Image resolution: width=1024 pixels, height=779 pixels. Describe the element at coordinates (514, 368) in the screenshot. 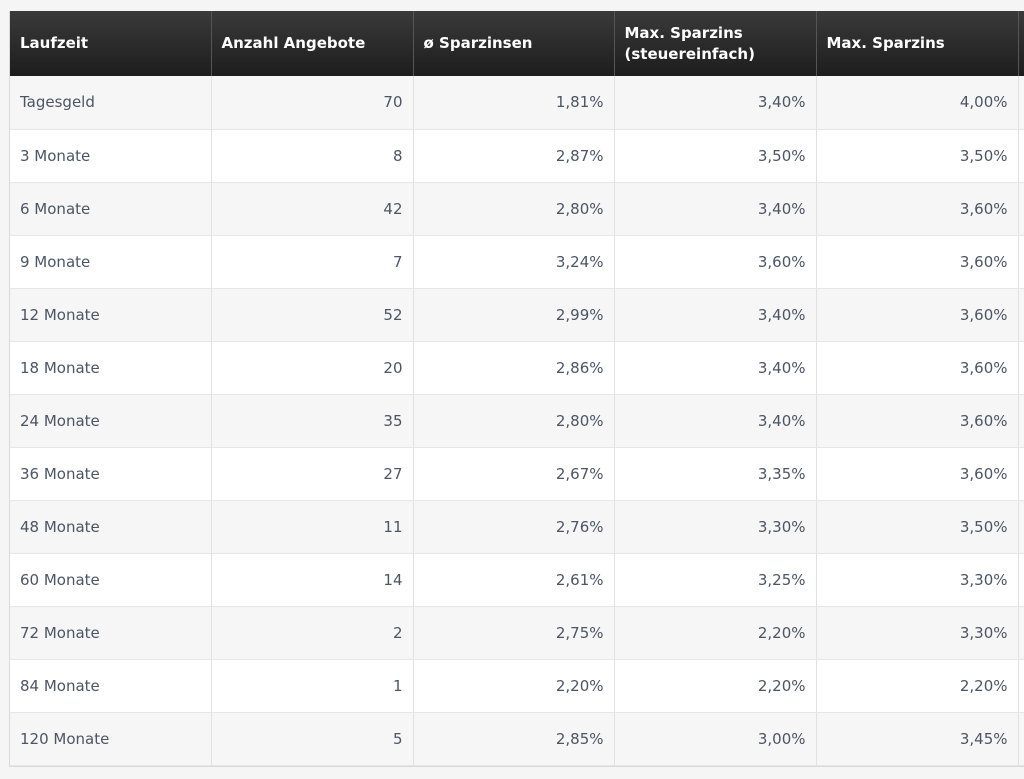

I see `cell-avg-sparzinsen: 2,86%` at that location.